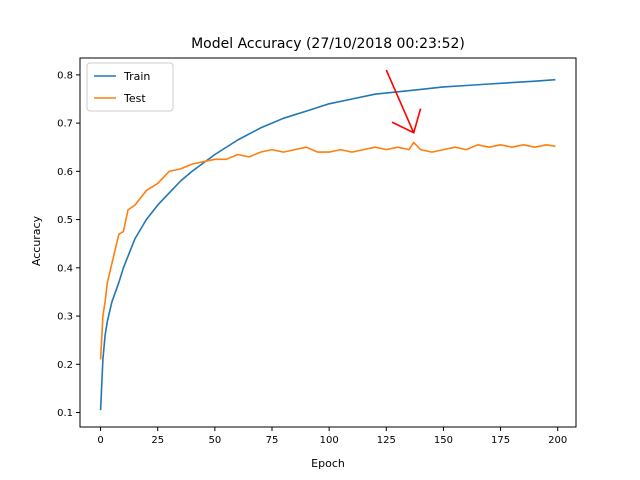  I want to click on legend-box, so click(130, 87).